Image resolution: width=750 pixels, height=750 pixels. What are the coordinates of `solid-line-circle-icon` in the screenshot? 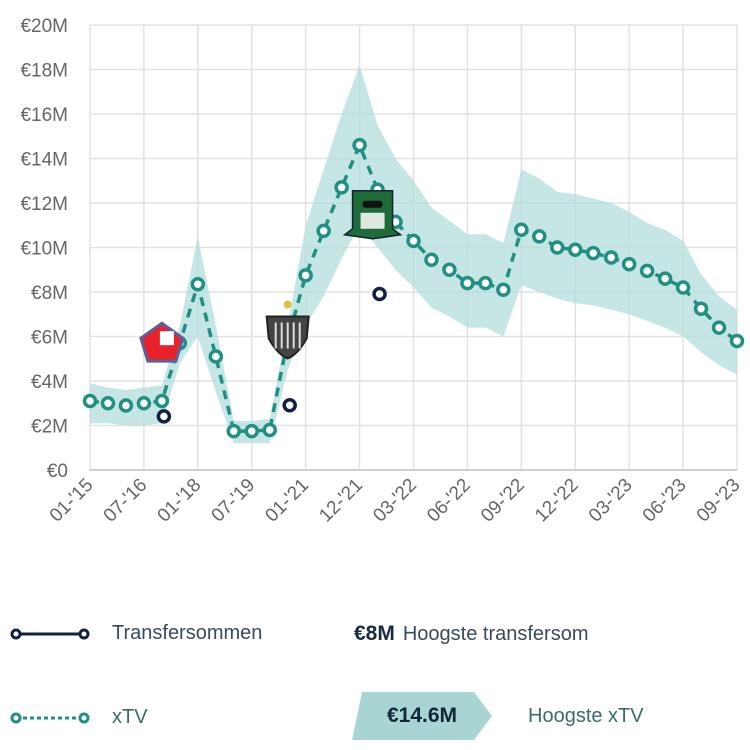 It's located at (50, 633).